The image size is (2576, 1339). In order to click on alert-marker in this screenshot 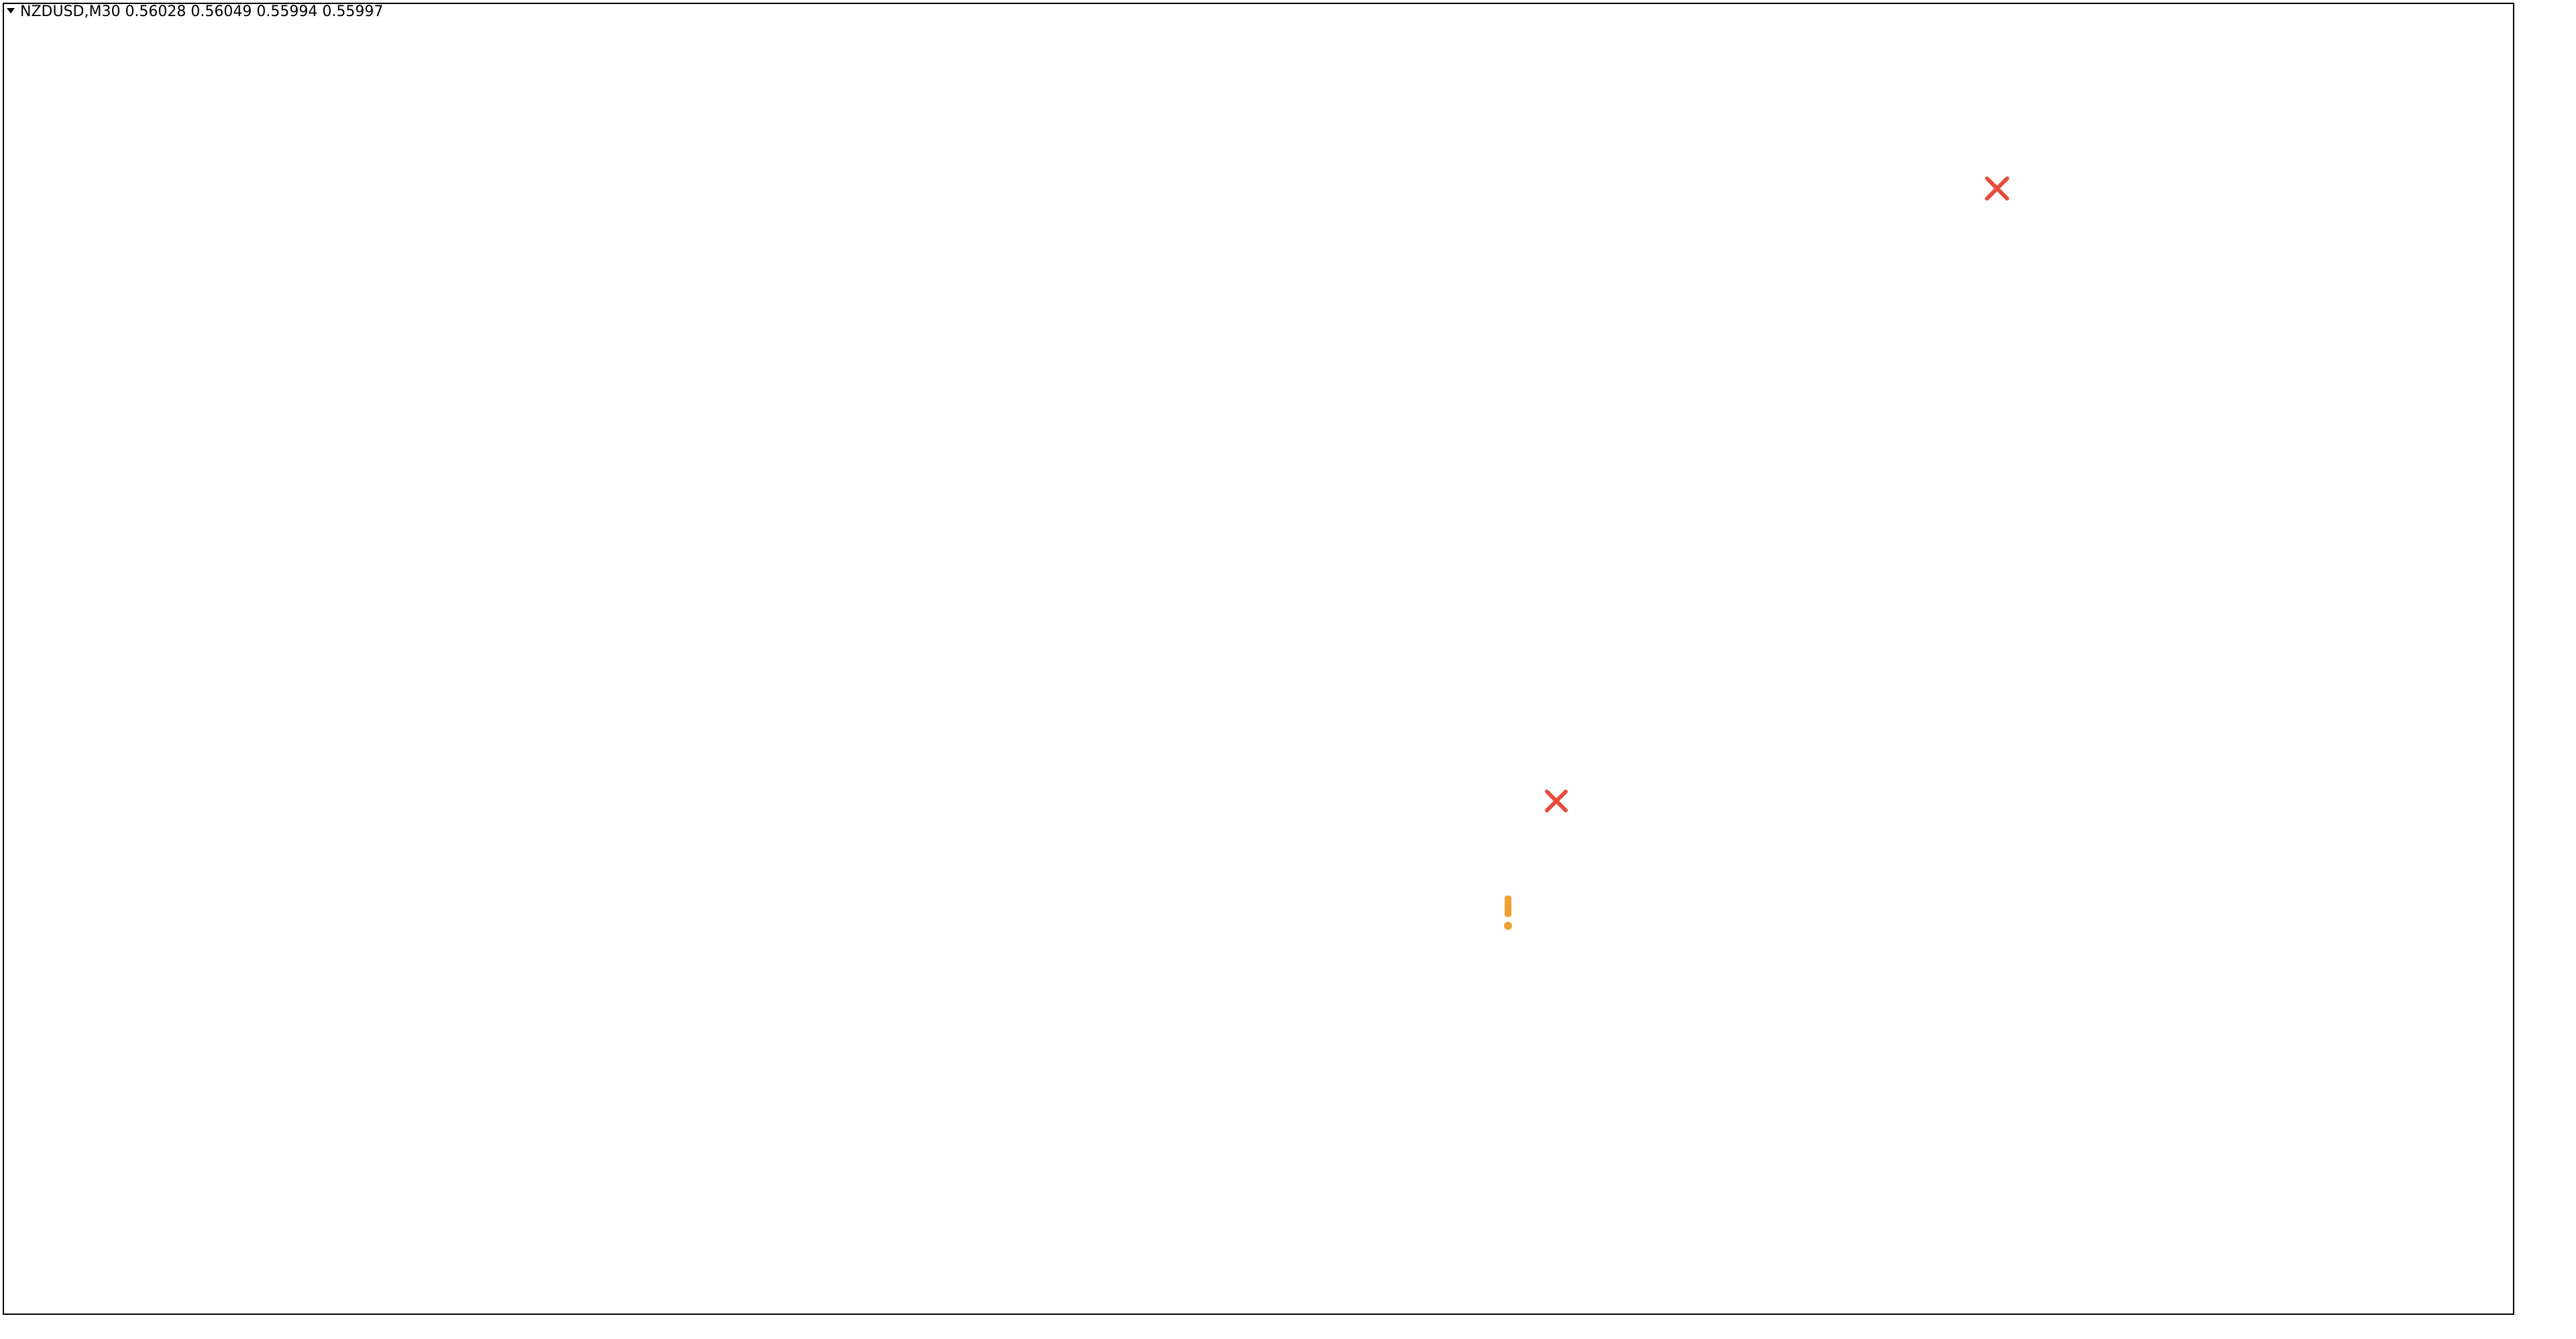, I will do `click(1508, 913)`.